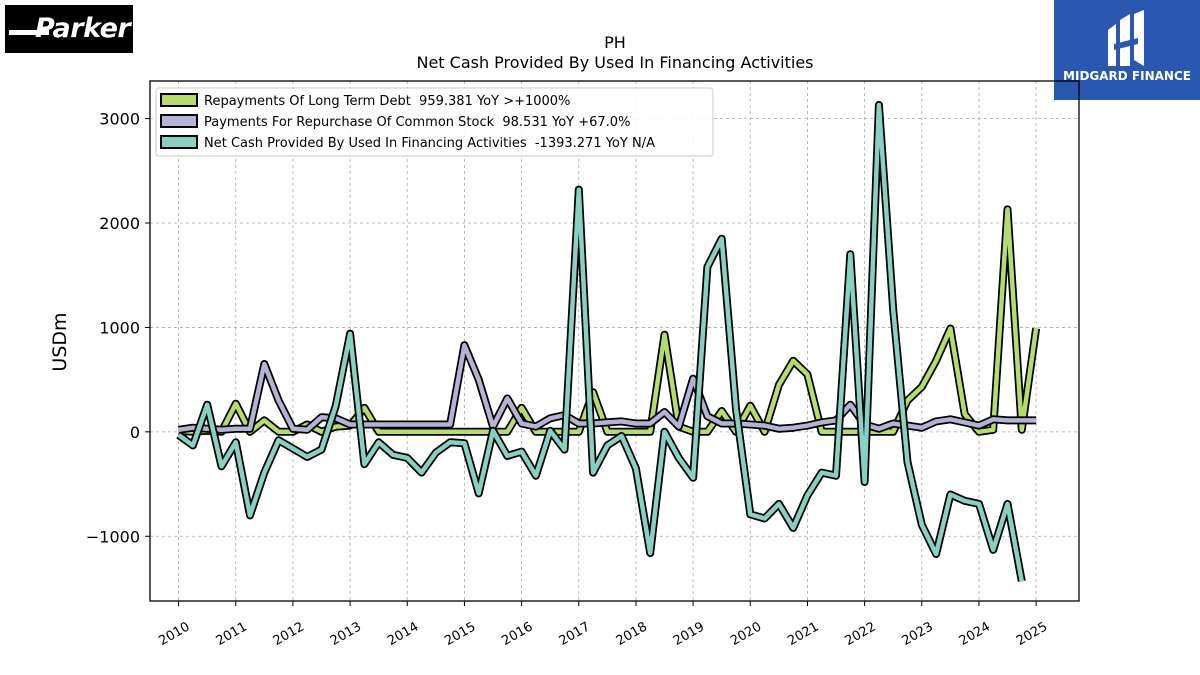  What do you see at coordinates (119, 223) in the screenshot?
I see `y-tick-label: 2000` at bounding box center [119, 223].